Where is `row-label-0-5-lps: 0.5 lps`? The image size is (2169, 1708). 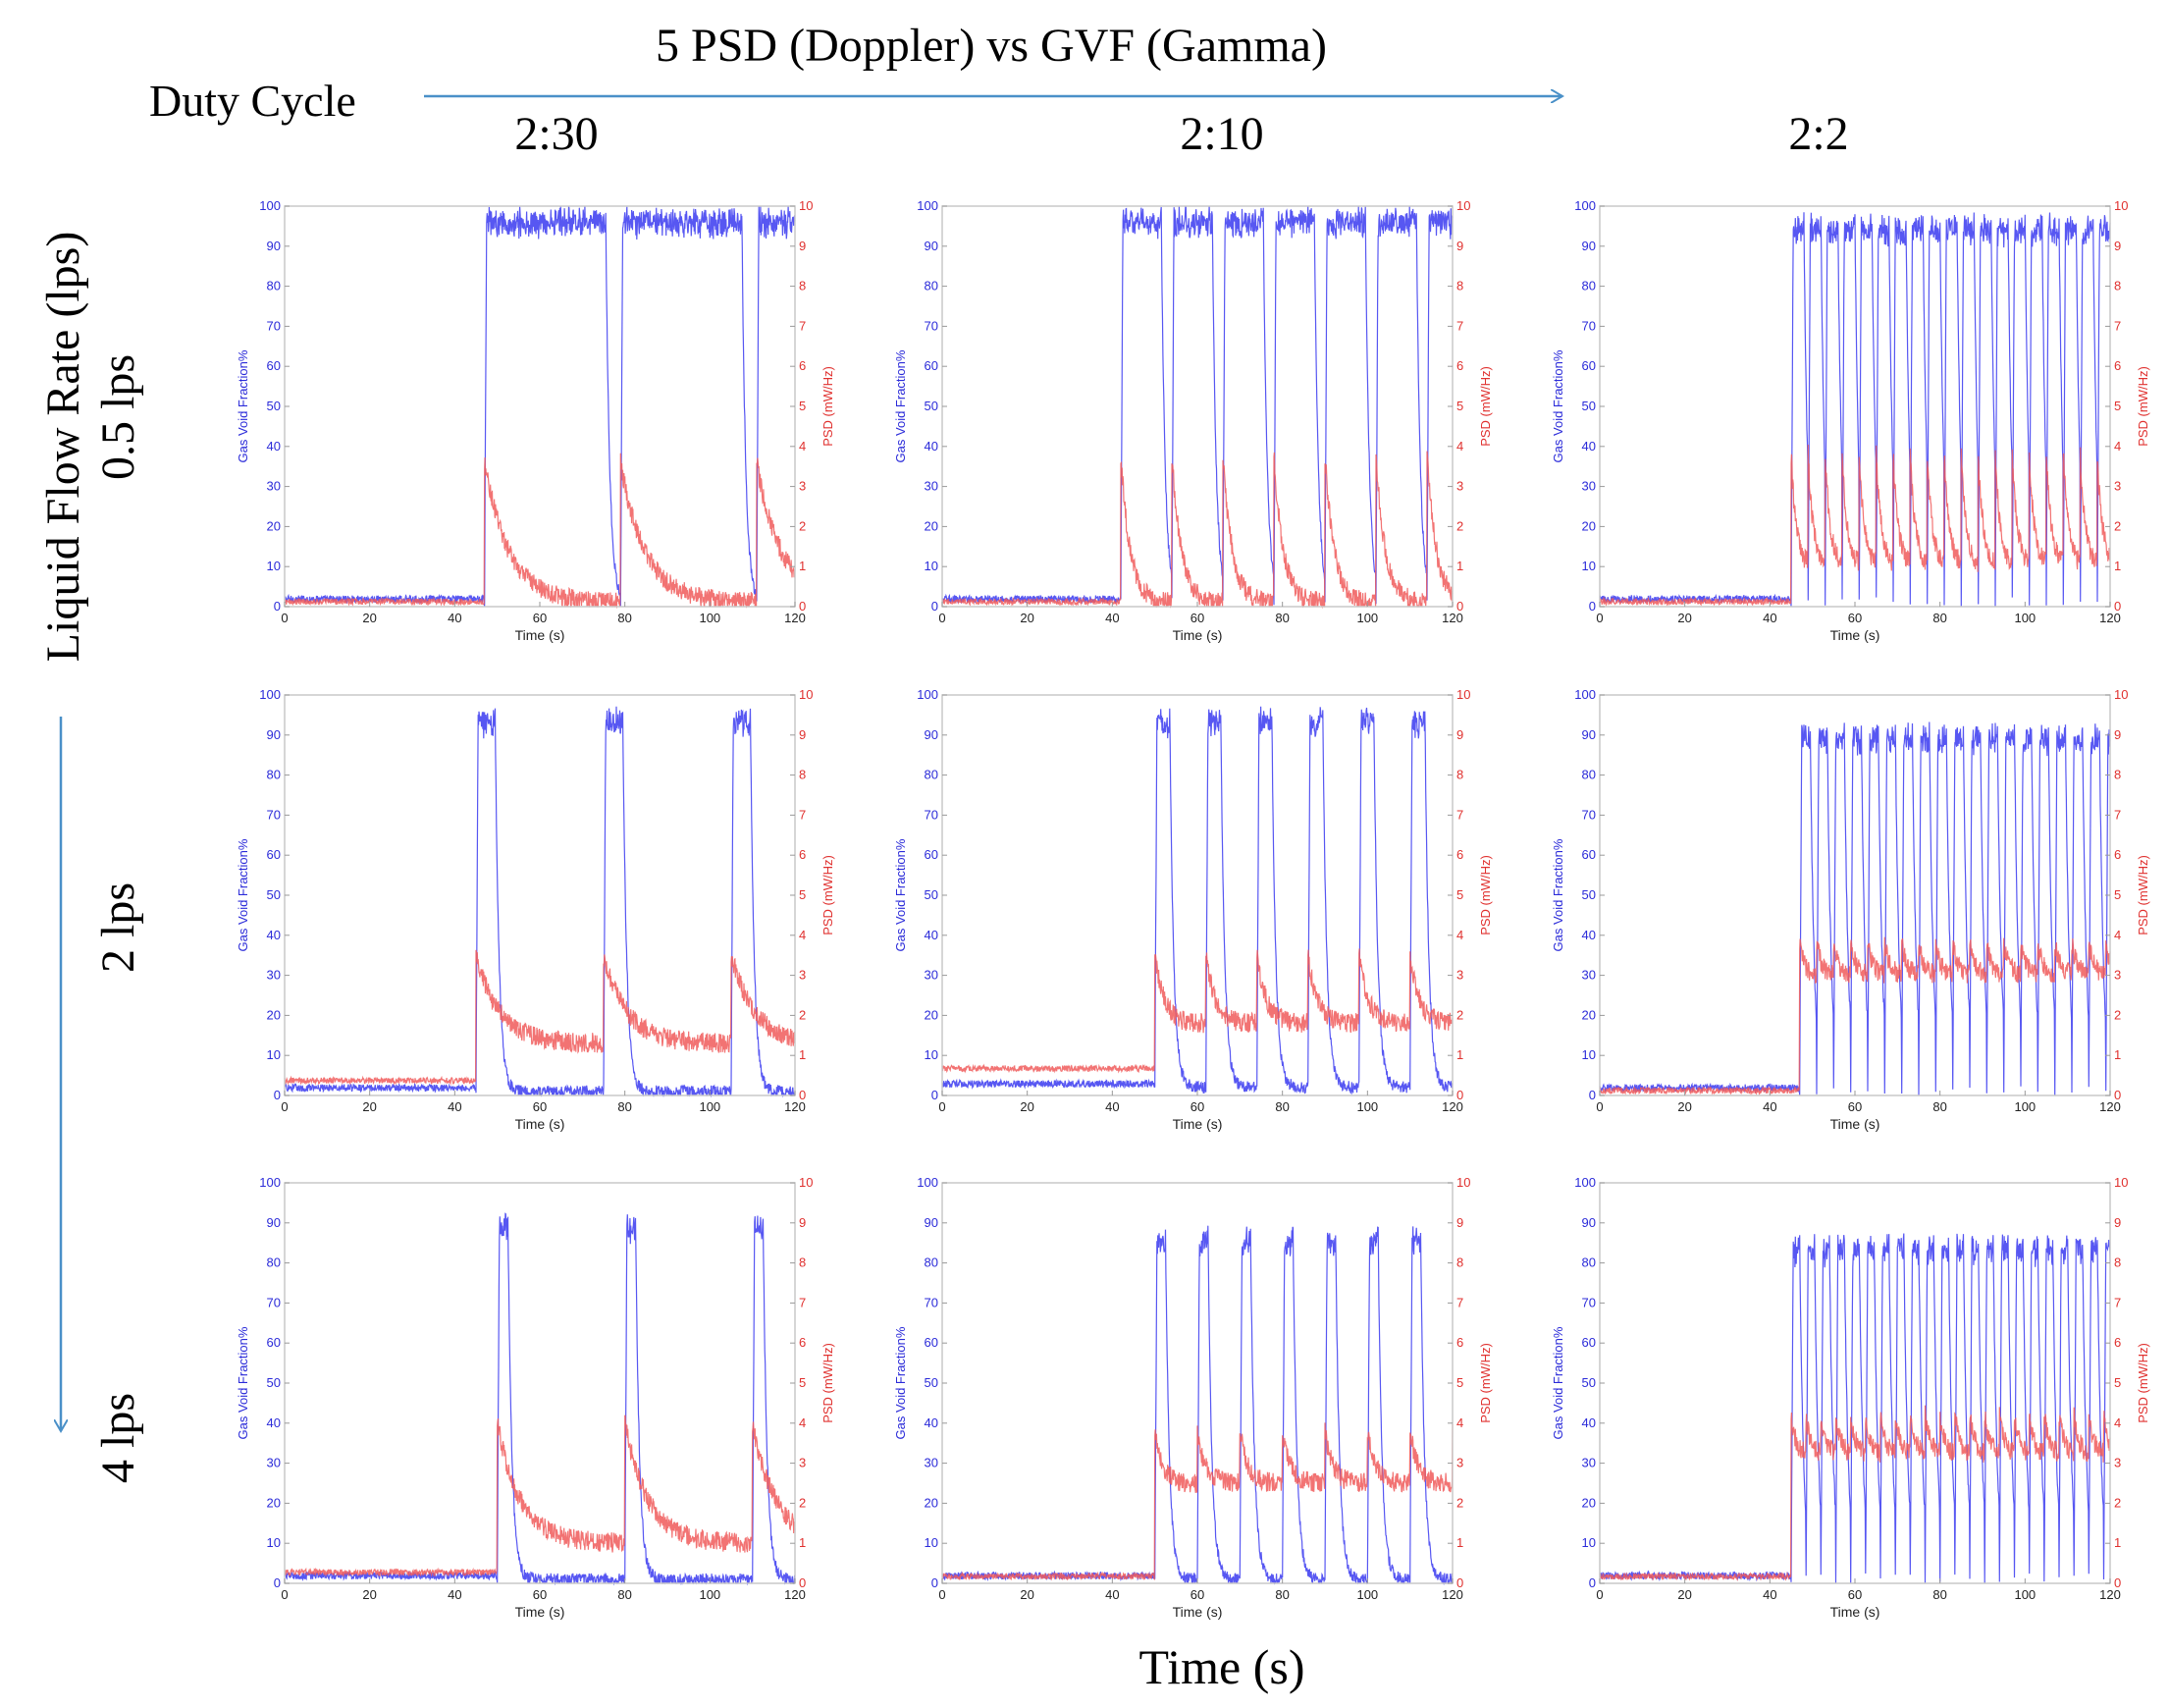 row-label-0-5-lps: 0.5 lps is located at coordinates (118, 417).